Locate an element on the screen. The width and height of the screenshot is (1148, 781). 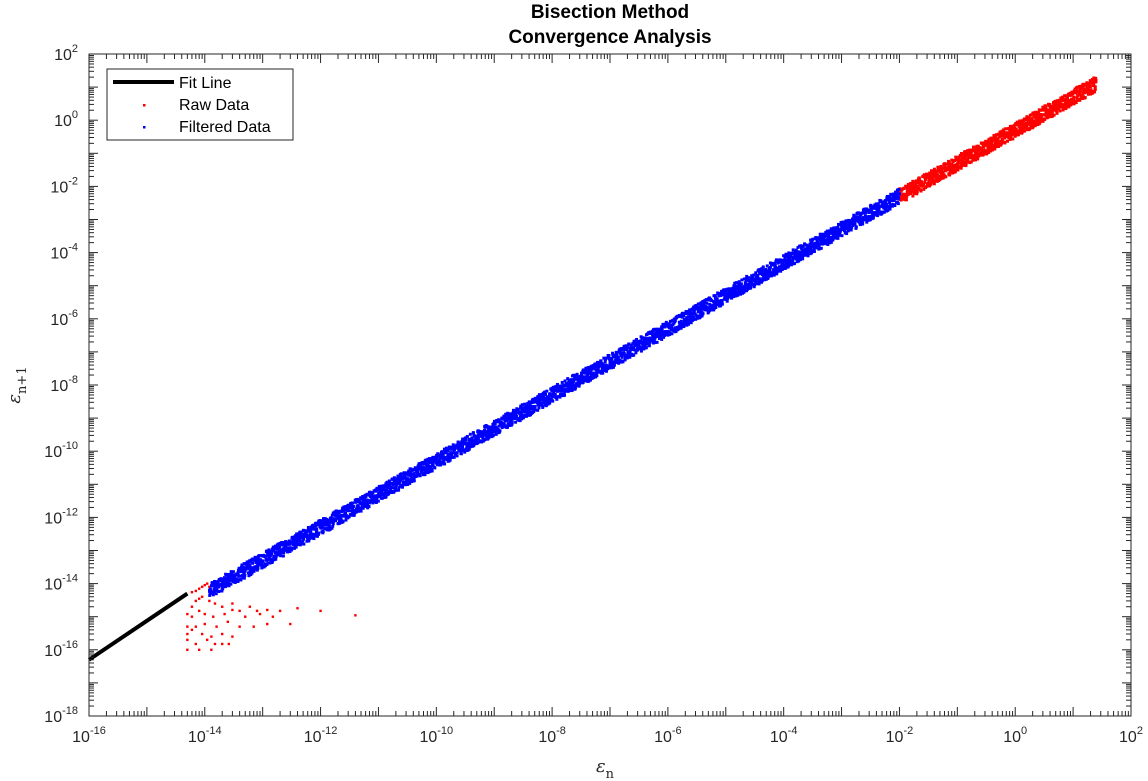
x-tick-label: 10-12 is located at coordinates (321, 735).